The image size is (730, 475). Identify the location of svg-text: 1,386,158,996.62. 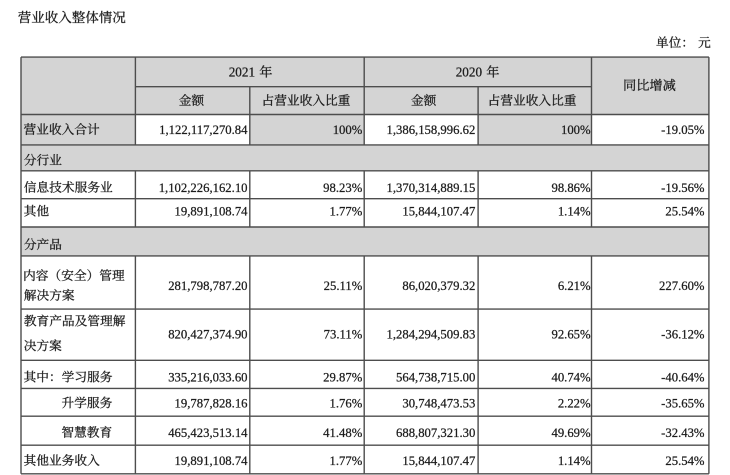
(430, 130).